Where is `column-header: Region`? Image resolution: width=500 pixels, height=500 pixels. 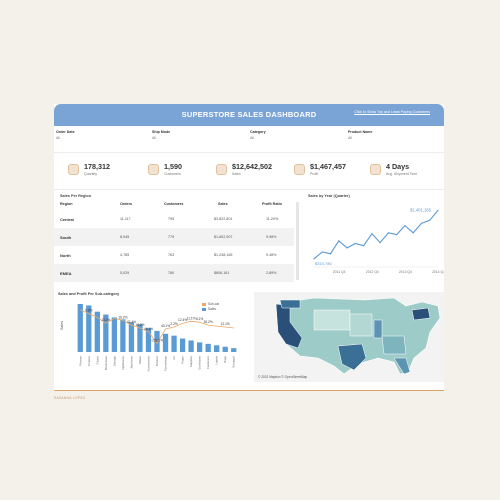
column-header: Region is located at coordinates (66, 204).